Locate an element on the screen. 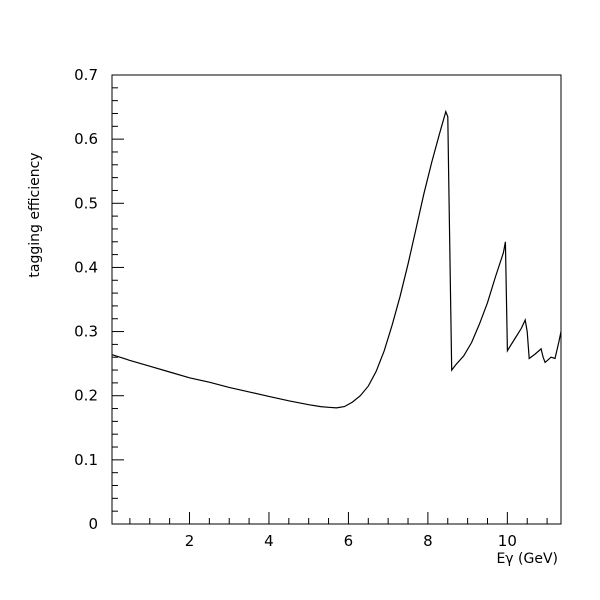 The height and width of the screenshot is (600, 600). x-tick-label: 10 is located at coordinates (507, 541).